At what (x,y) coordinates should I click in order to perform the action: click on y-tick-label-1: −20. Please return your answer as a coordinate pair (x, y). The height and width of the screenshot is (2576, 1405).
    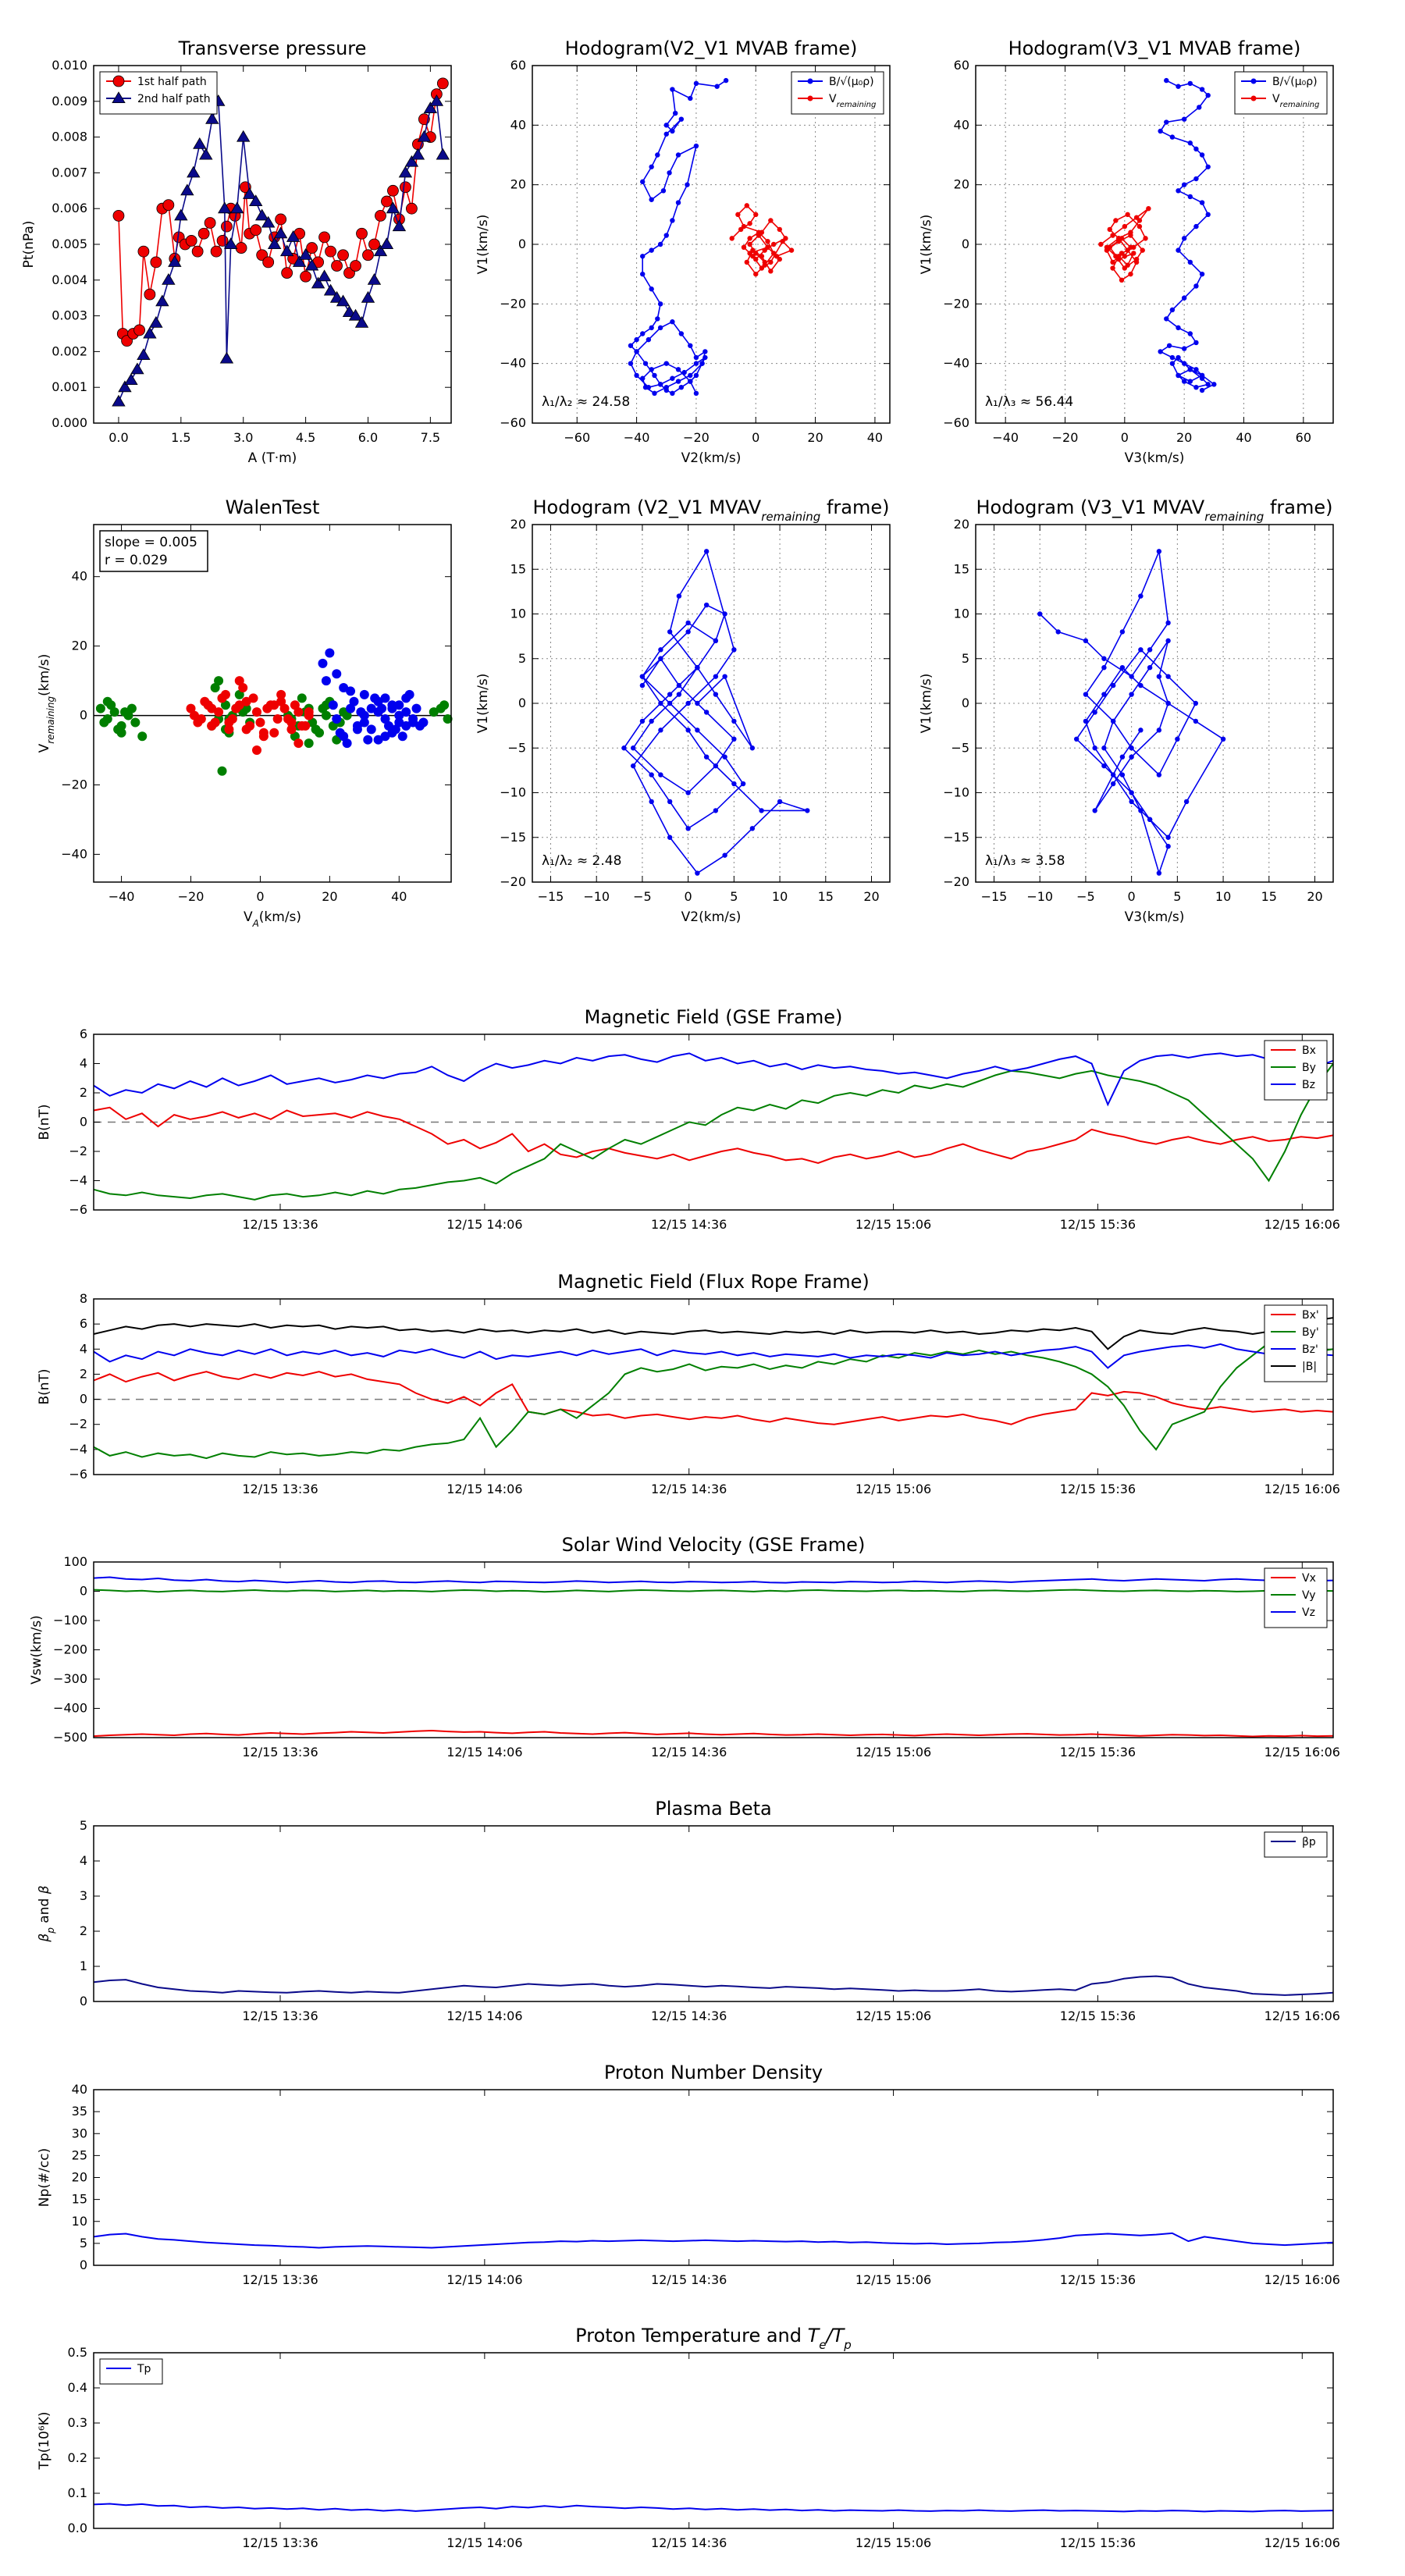
    Looking at the image, I should click on (74, 784).